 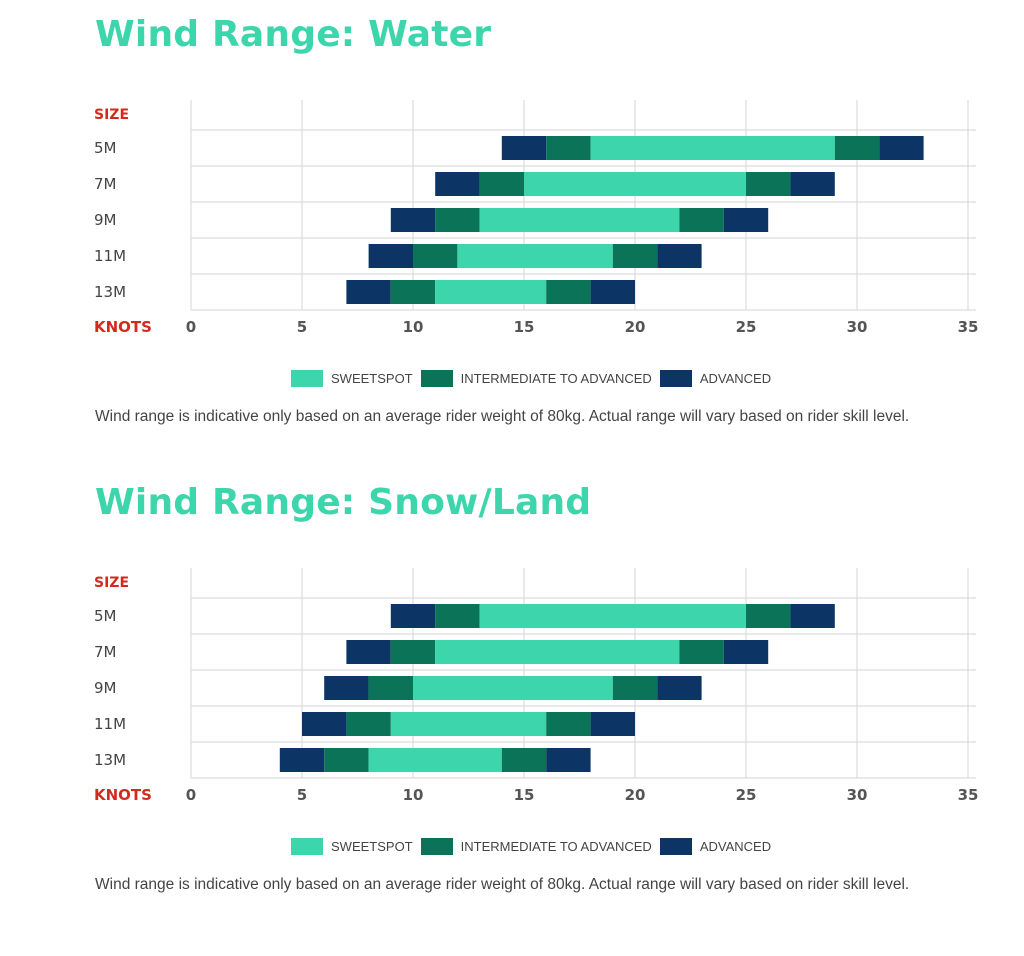 I want to click on section-title: Wind Range: Snow/Land, so click(x=343, y=502).